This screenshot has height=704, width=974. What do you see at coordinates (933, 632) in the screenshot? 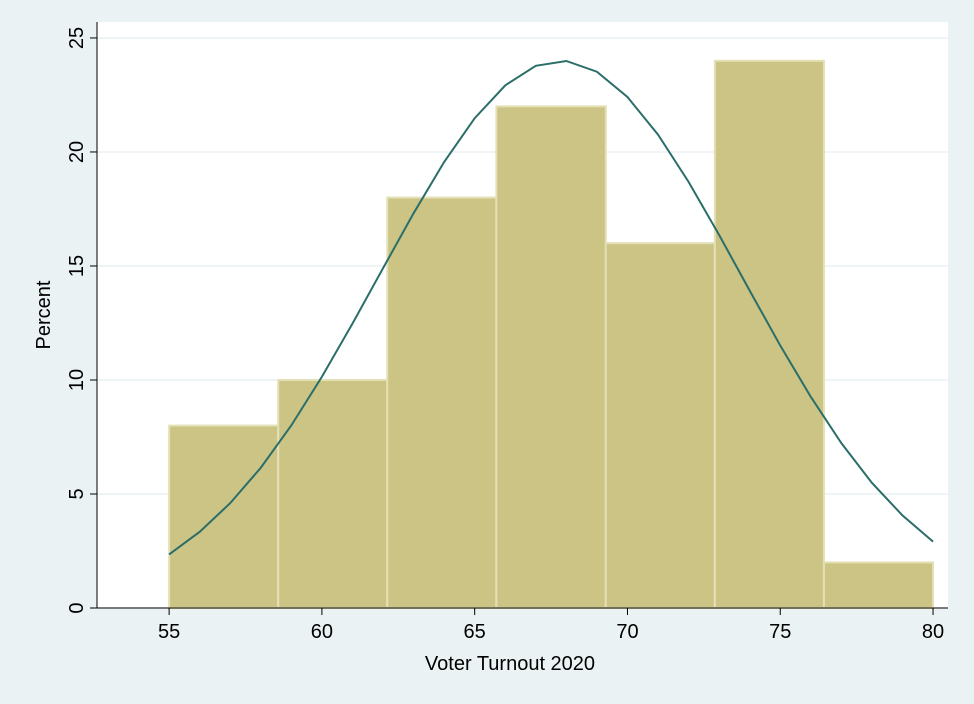
I see `x-tick-label: 80` at bounding box center [933, 632].